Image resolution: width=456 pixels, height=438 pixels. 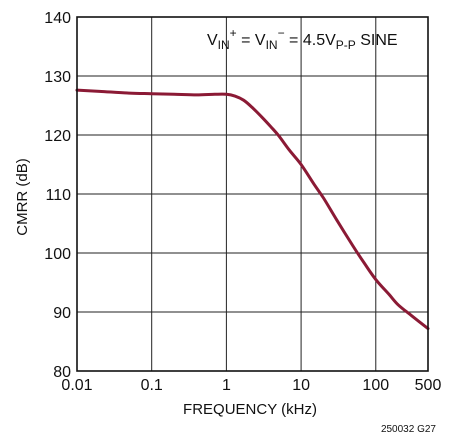 What do you see at coordinates (302, 39) in the screenshot?
I see `condition-annotation: VIN+ = VIN− = 4.5VP-P SINE` at bounding box center [302, 39].